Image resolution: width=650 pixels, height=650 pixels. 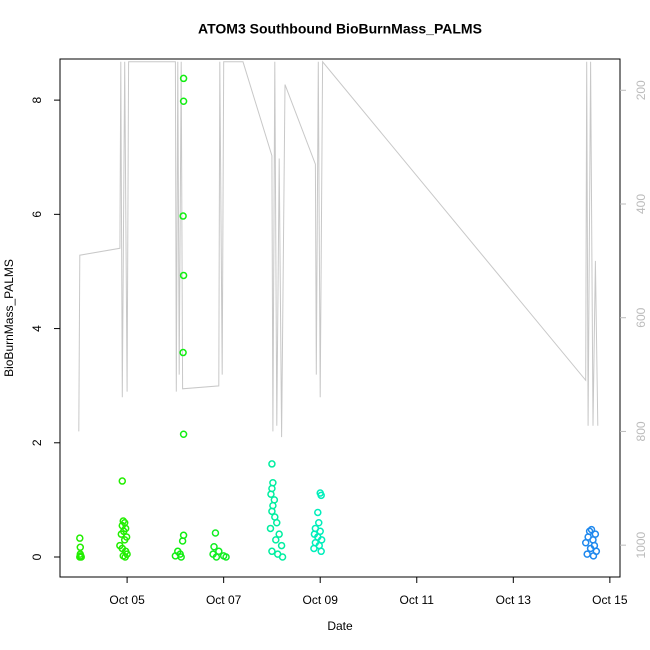 I want to click on y-tick-label: 0, so click(x=37, y=556).